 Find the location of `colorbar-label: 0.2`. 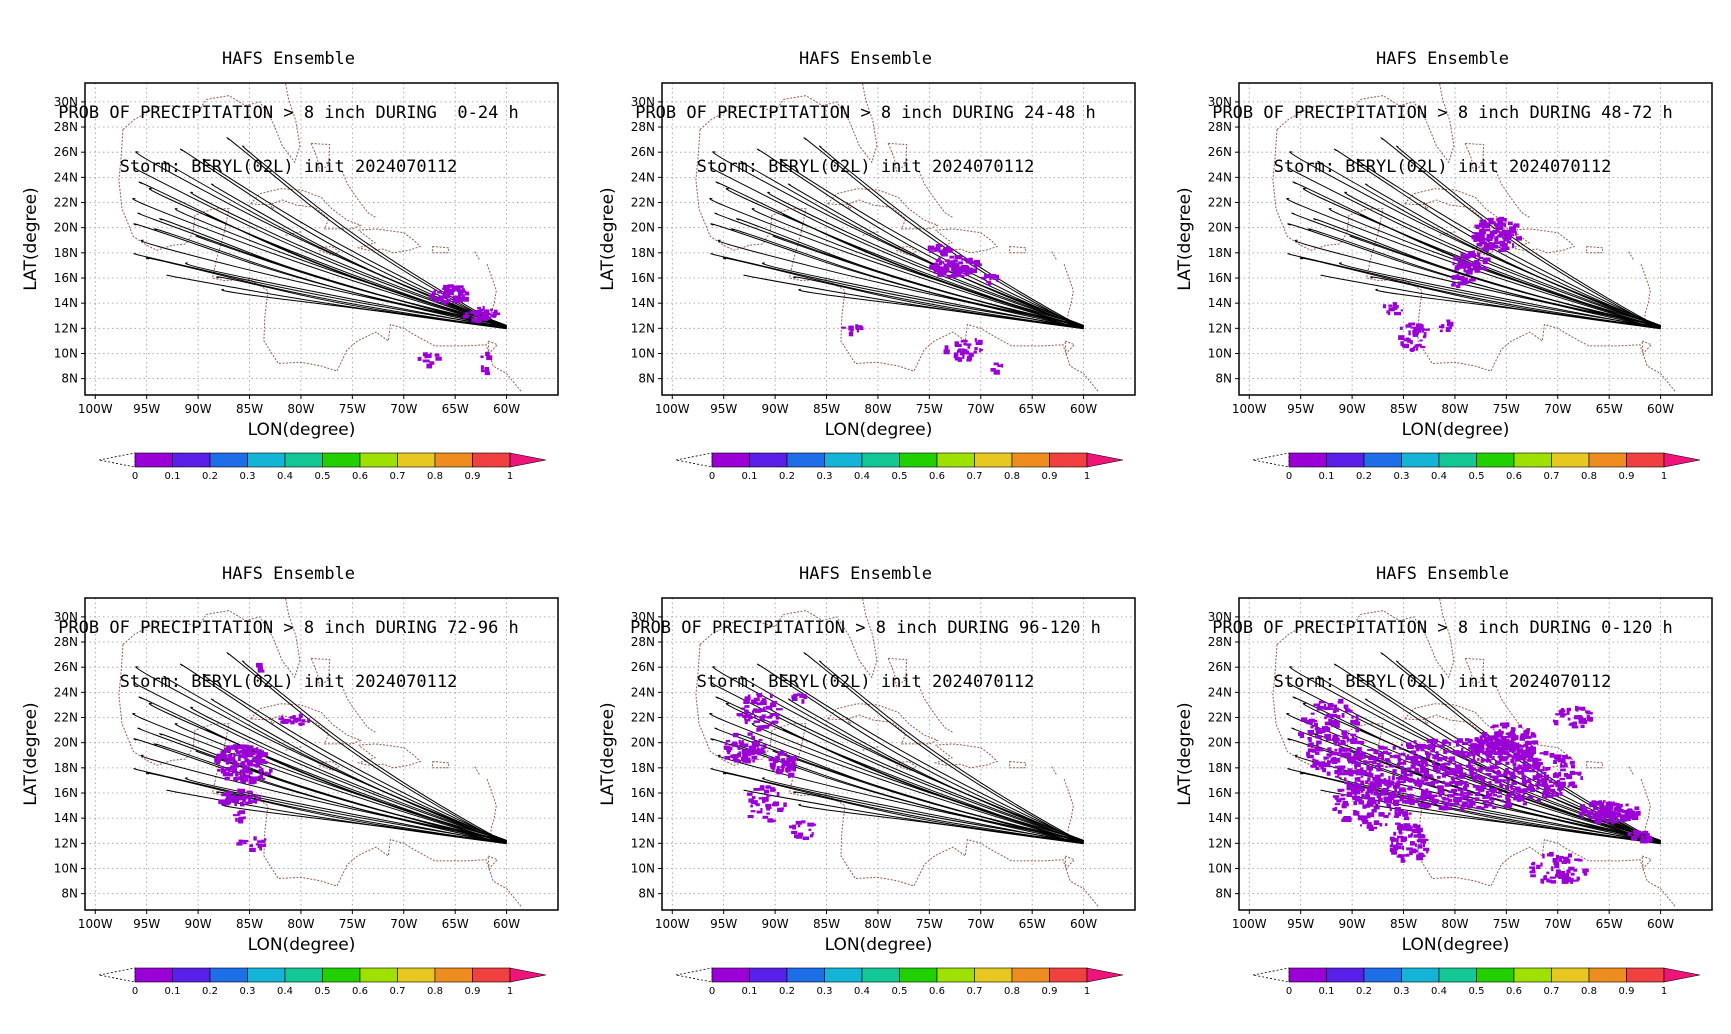

colorbar-label: 0.2 is located at coordinates (787, 991).